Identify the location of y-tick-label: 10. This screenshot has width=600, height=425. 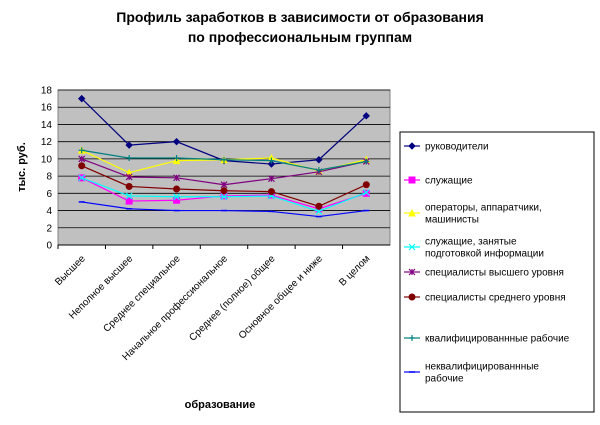
(47, 159).